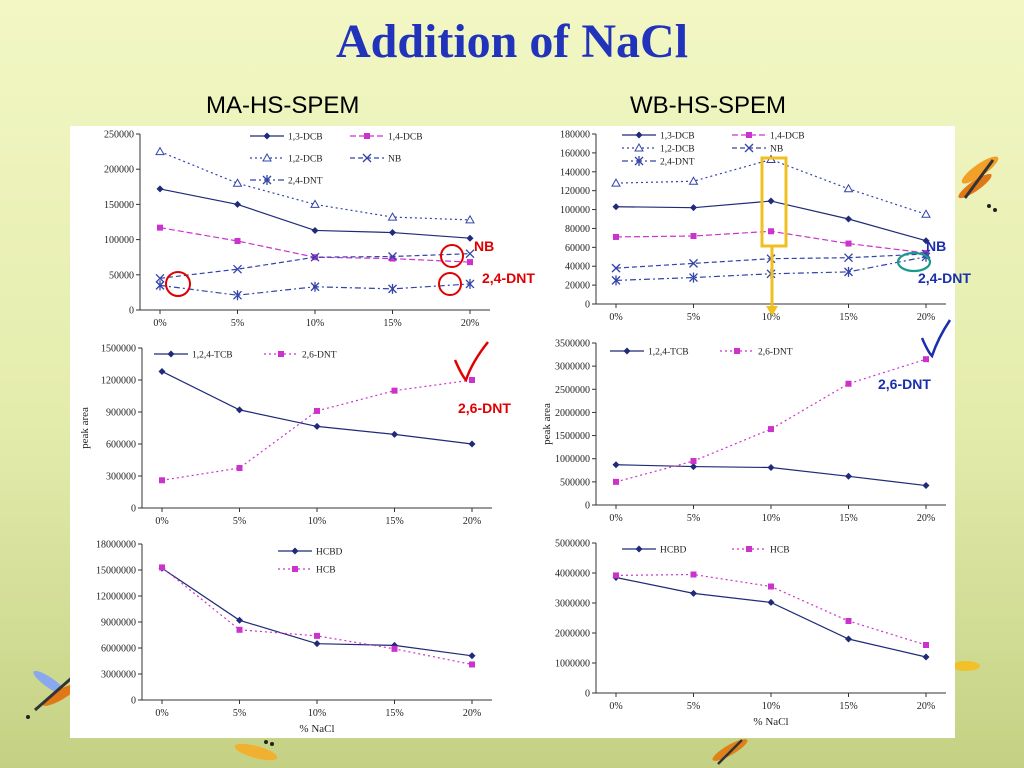 This screenshot has width=1024, height=768. Describe the element at coordinates (212, 356) in the screenshot. I see `legend-label: 1,2,4-TCB` at that location.